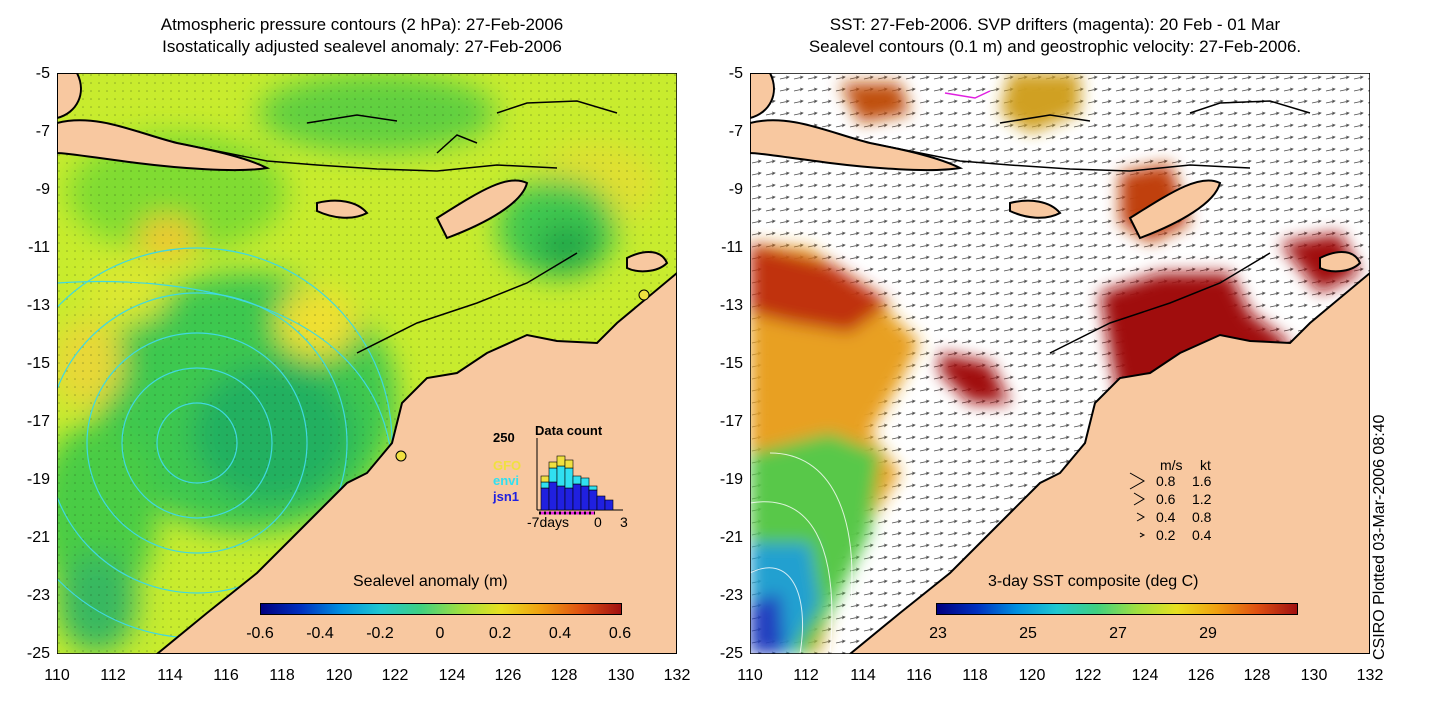 This screenshot has height=720, width=1440. Describe the element at coordinates (624, 522) in the screenshot. I see `histogram-xlabel-end: 3` at that location.